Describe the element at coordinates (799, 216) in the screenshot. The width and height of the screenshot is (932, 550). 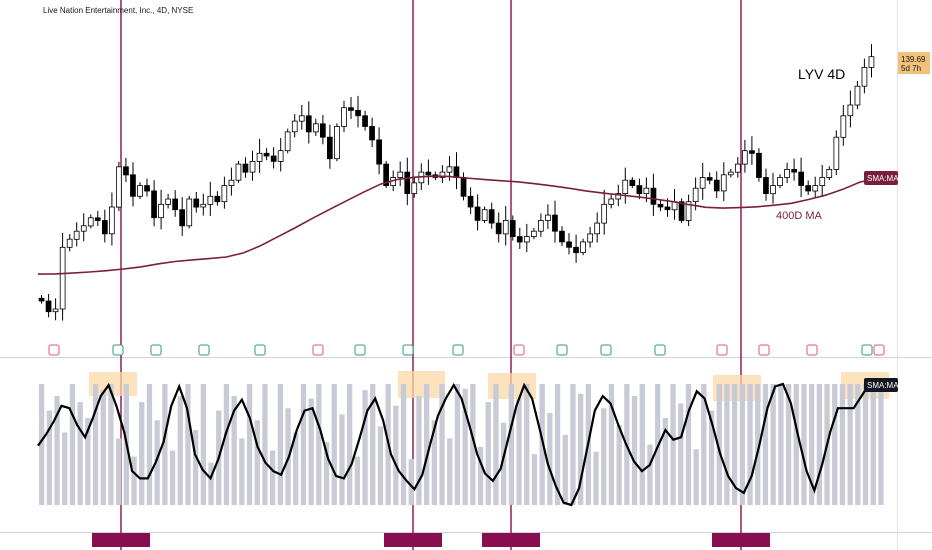
I see `ma-label: 400D MA` at that location.